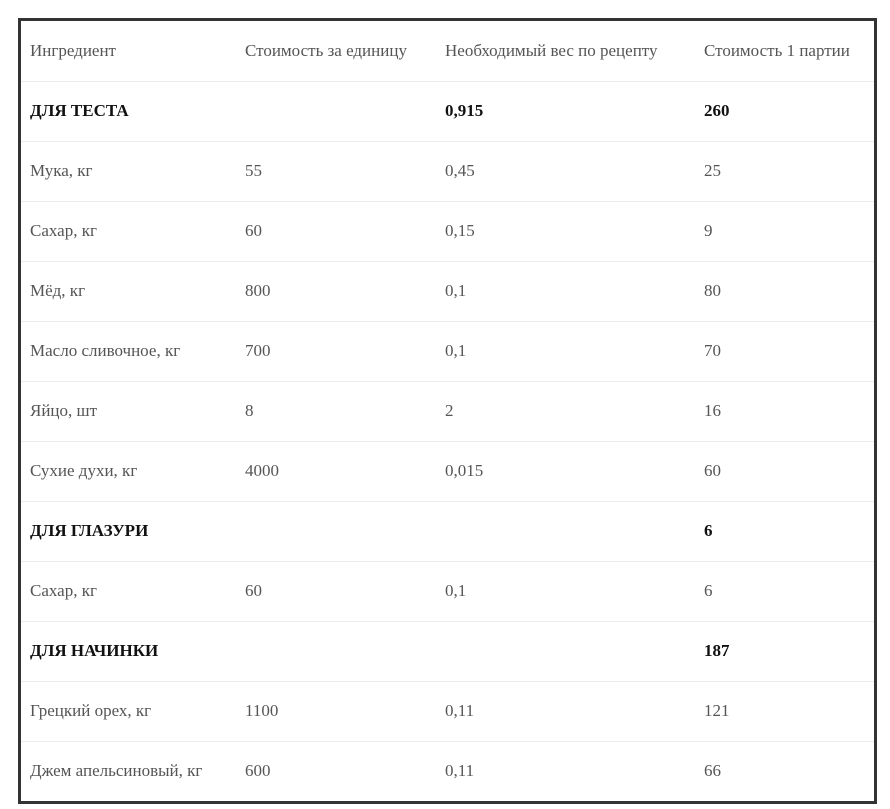 Image resolution: width=890 pixels, height=809 pixels. What do you see at coordinates (336, 411) in the screenshot?
I see `table-cell: 8` at bounding box center [336, 411].